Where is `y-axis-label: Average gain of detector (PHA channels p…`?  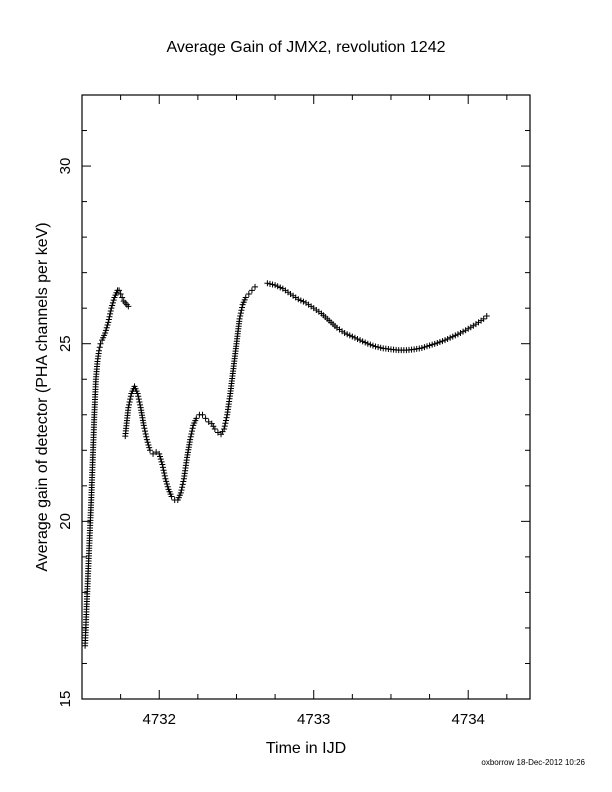 y-axis-label: Average gain of detector (PHA channels p… is located at coordinates (42, 396).